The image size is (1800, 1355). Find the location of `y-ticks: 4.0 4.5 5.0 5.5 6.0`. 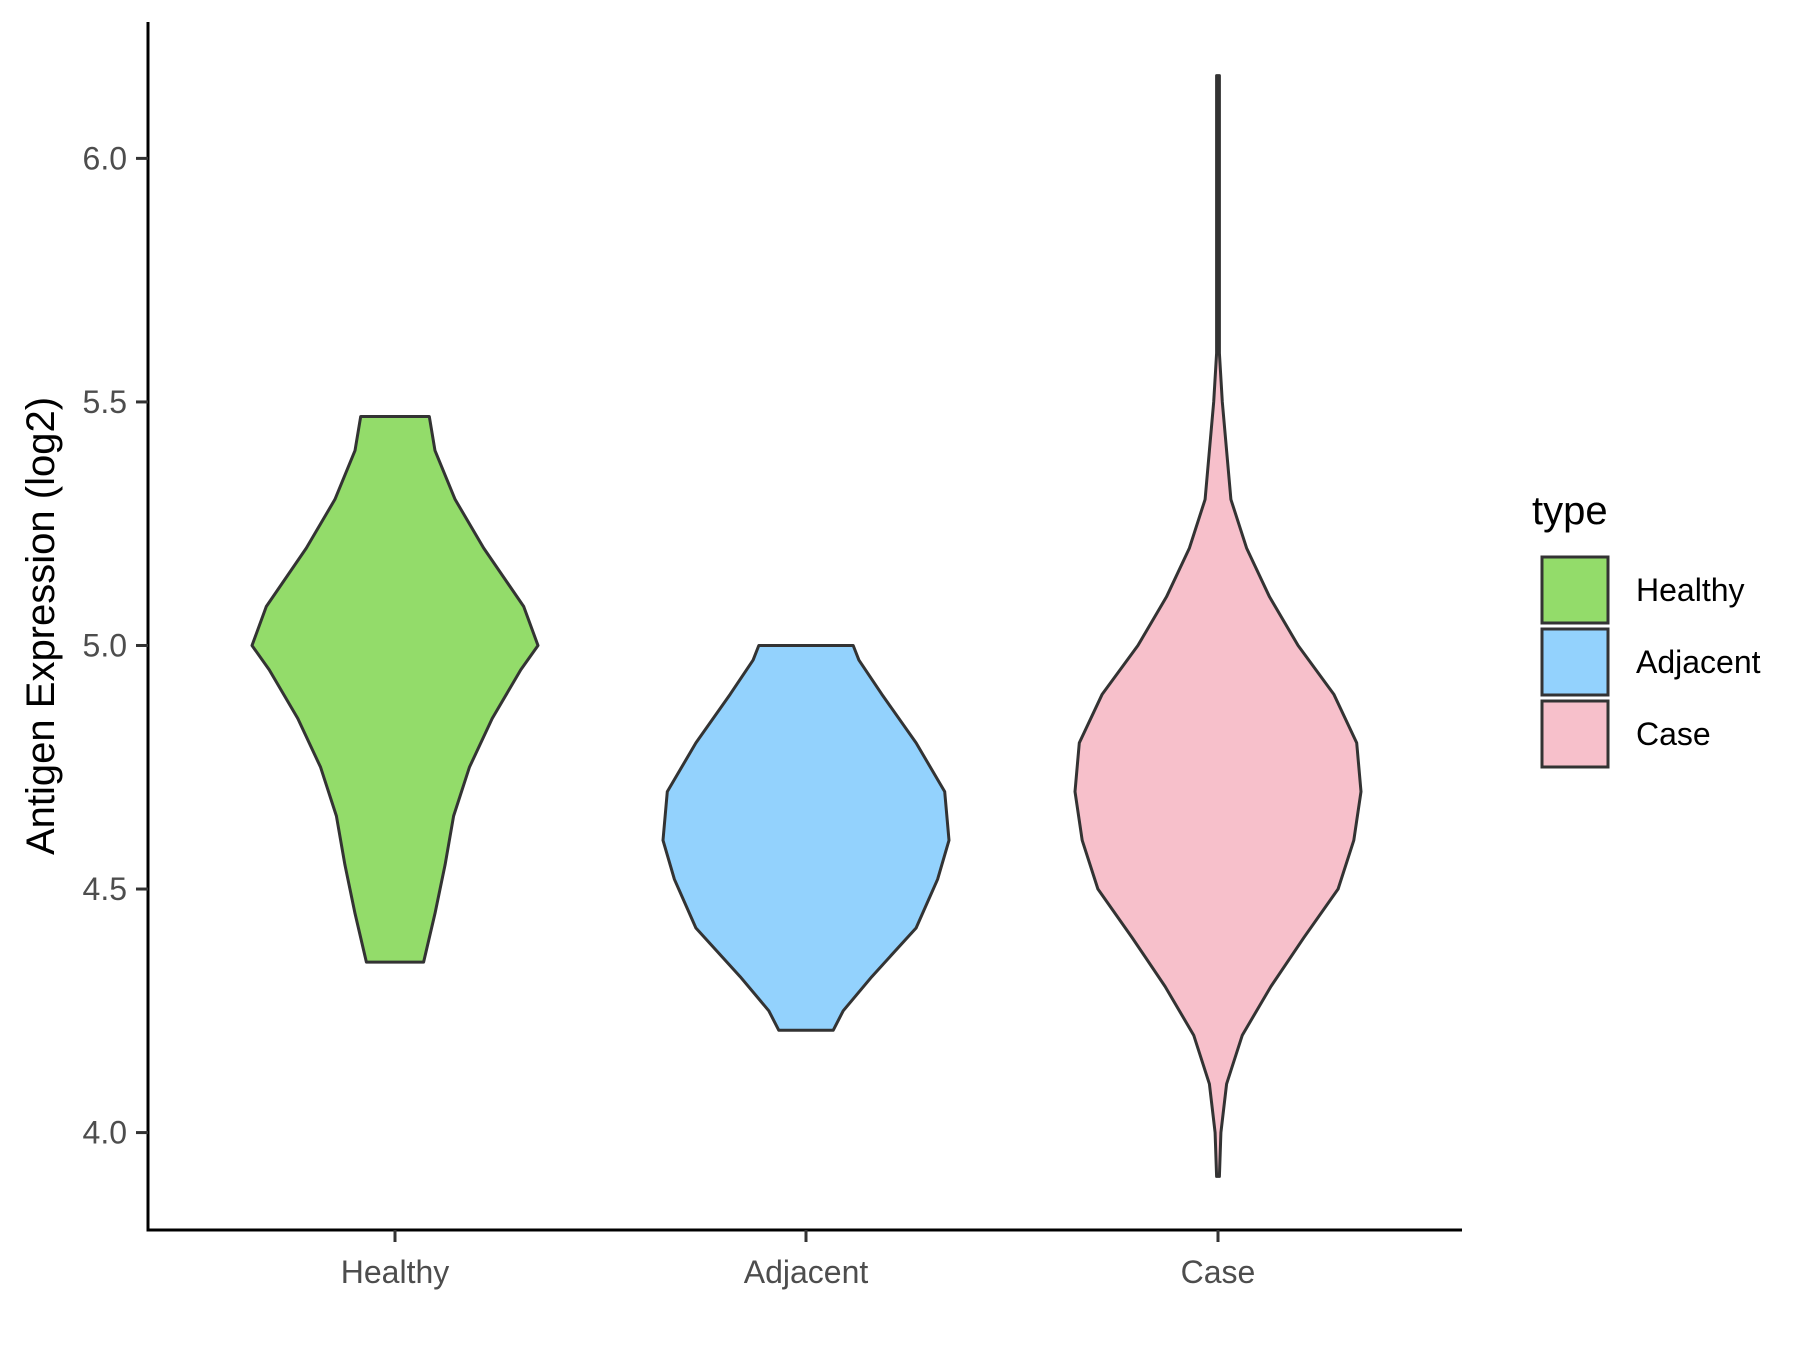

y-ticks: 4.0 4.5 5.0 5.5 6.0 is located at coordinates (115, 645).